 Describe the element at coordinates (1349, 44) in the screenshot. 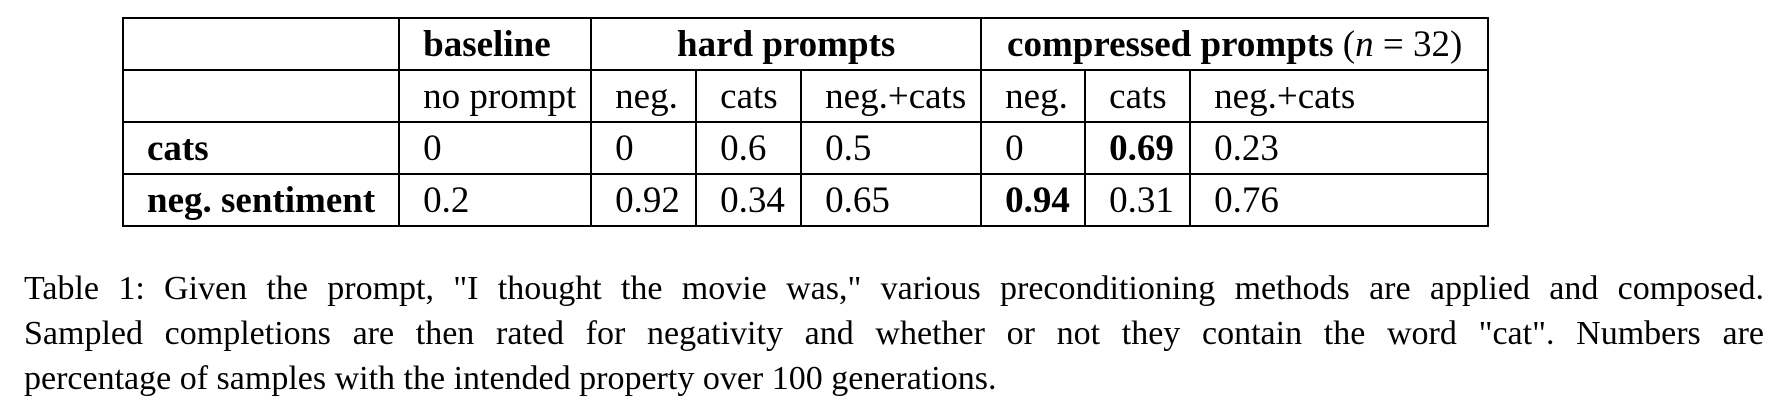

I see `n-open-paren: (` at that location.